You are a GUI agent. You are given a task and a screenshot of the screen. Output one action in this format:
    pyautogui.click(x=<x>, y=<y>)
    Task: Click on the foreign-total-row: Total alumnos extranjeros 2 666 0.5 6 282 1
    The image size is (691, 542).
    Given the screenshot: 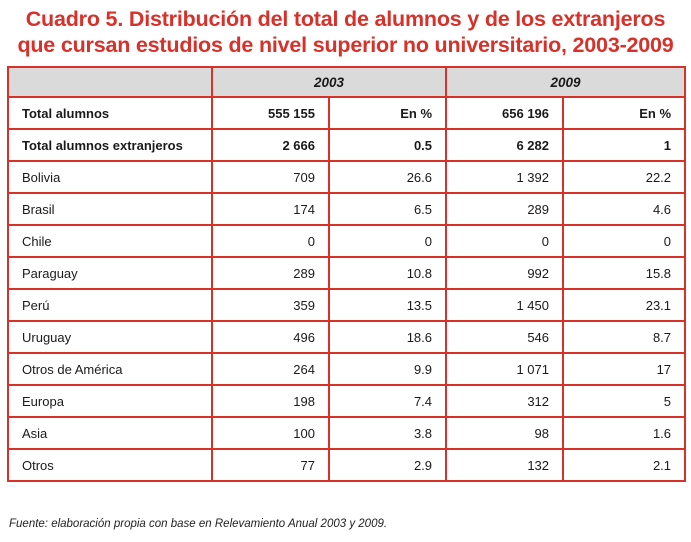 What is the action you would take?
    pyautogui.click(x=347, y=145)
    